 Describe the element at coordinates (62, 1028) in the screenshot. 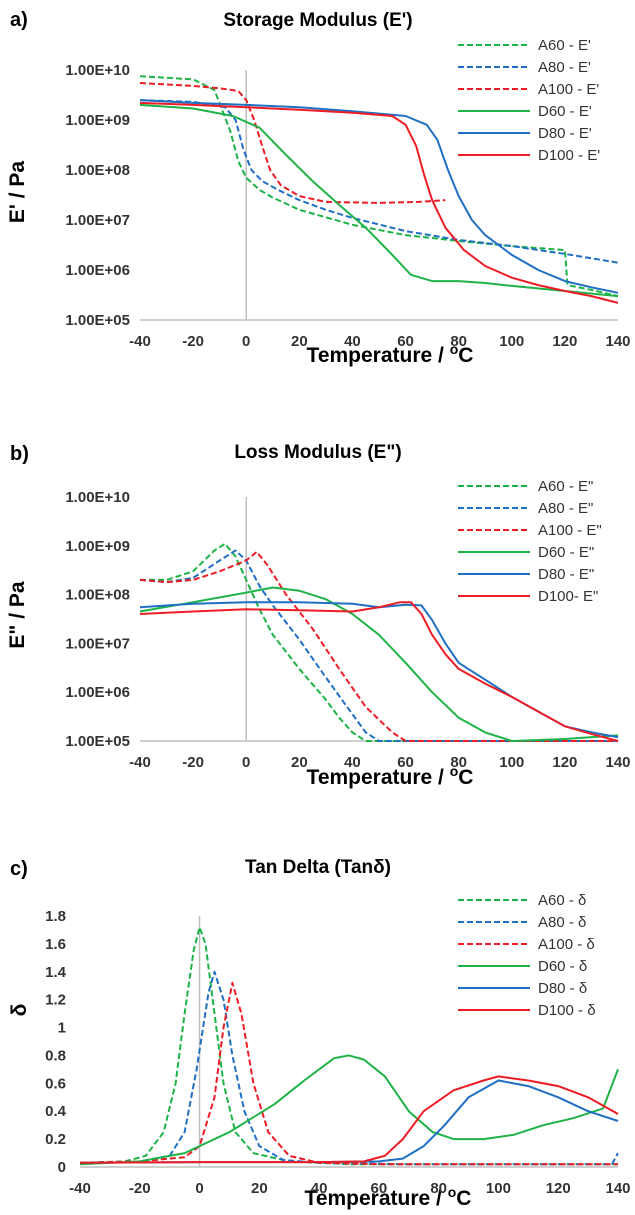

I see `y-tick-label: 1` at that location.